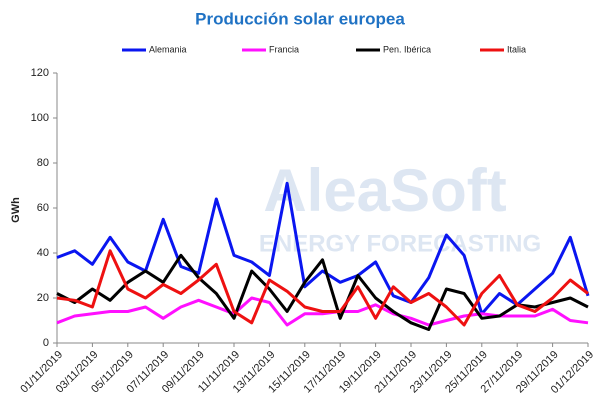 The image size is (600, 416). What do you see at coordinates (400, 243) in the screenshot?
I see `watermark: ENERGY FORECASTING` at bounding box center [400, 243].